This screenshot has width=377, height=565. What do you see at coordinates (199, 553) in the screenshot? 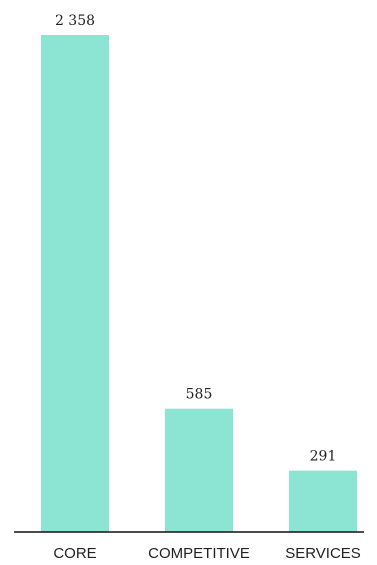
I see `category-label-competitive: COMPETITIVE` at bounding box center [199, 553].